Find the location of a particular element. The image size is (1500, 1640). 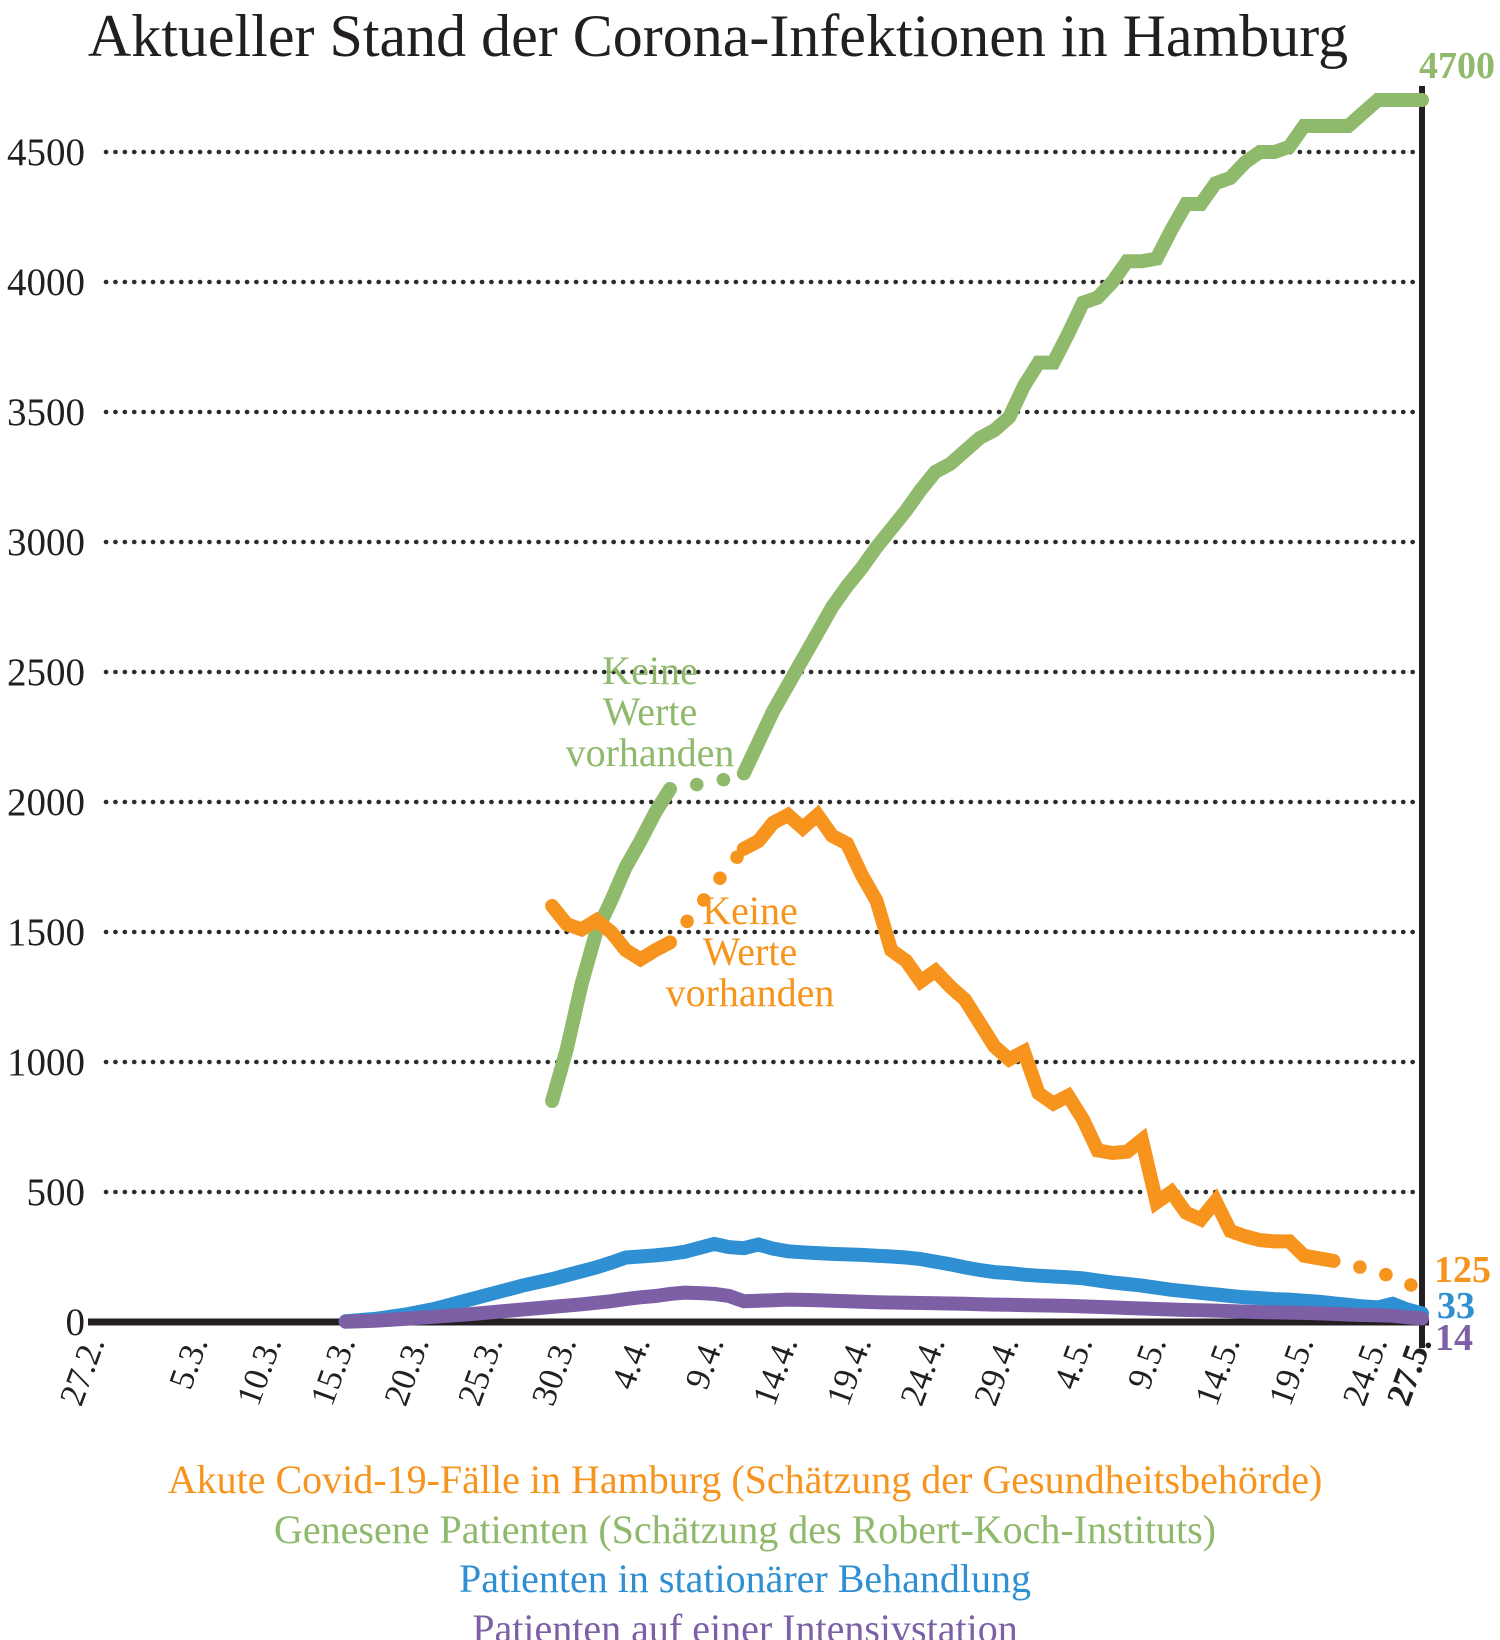

x-tick-label-14-4-: 14.4. is located at coordinates (775, 1370).